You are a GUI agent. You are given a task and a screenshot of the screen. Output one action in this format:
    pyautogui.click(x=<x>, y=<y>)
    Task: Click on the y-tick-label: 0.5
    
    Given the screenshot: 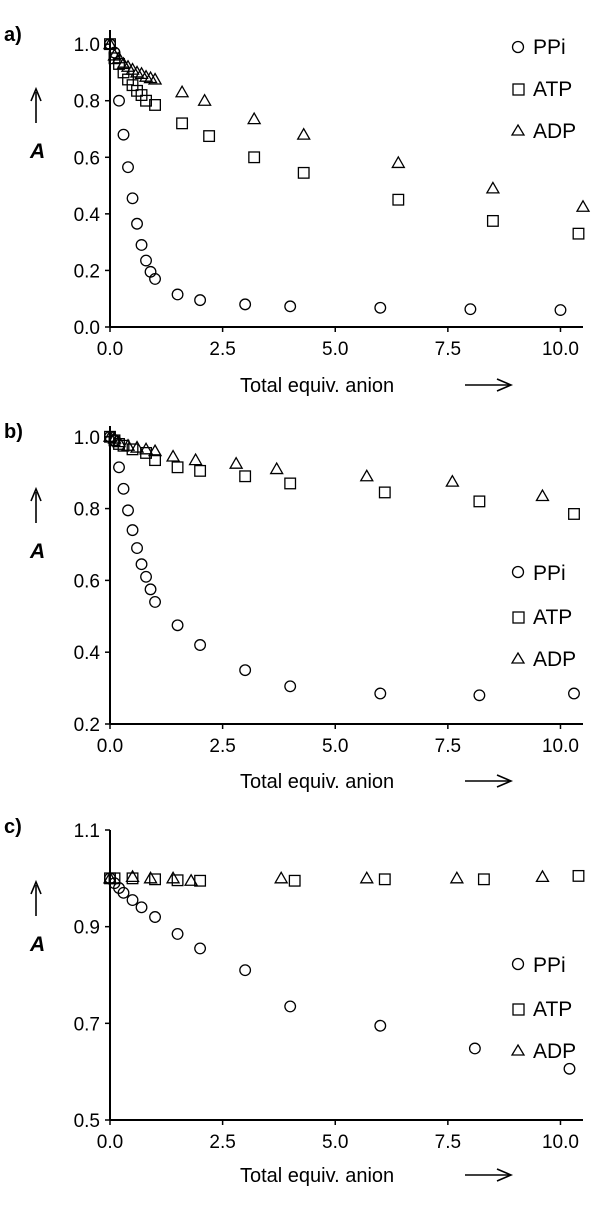 What is the action you would take?
    pyautogui.click(x=87, y=1121)
    